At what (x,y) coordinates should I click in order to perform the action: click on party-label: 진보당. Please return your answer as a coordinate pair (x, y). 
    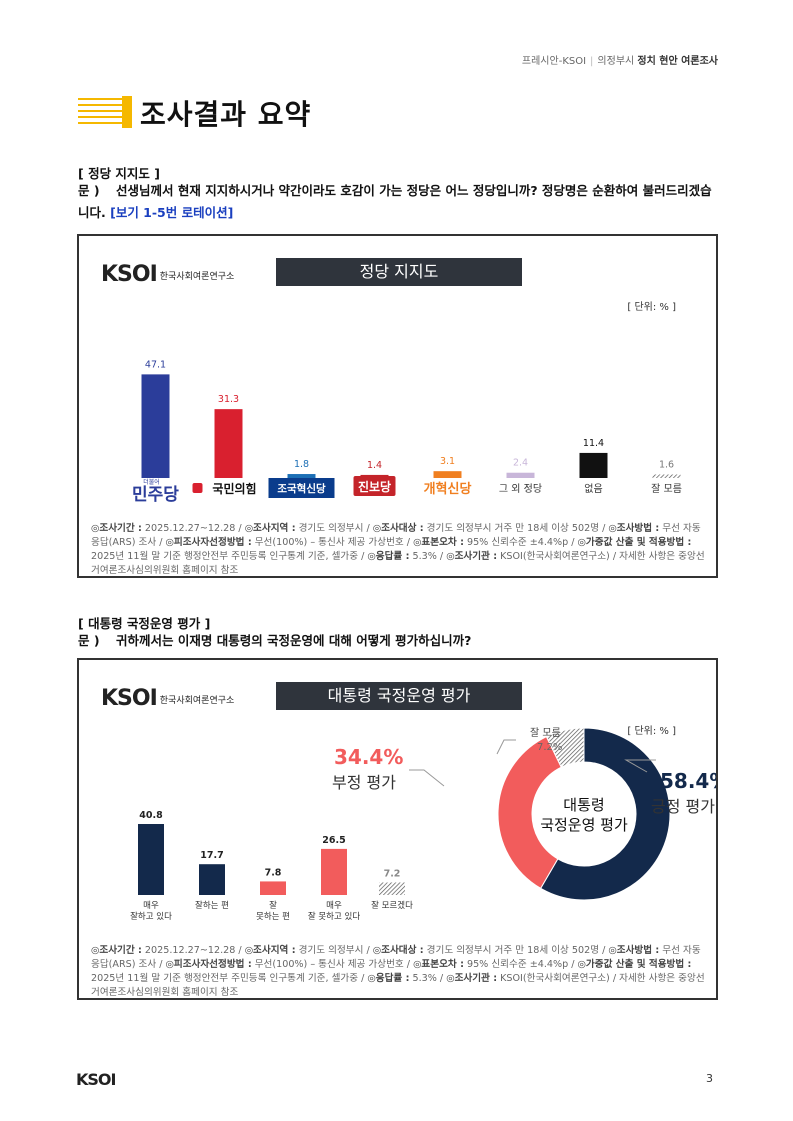
    Looking at the image, I should click on (374, 486).